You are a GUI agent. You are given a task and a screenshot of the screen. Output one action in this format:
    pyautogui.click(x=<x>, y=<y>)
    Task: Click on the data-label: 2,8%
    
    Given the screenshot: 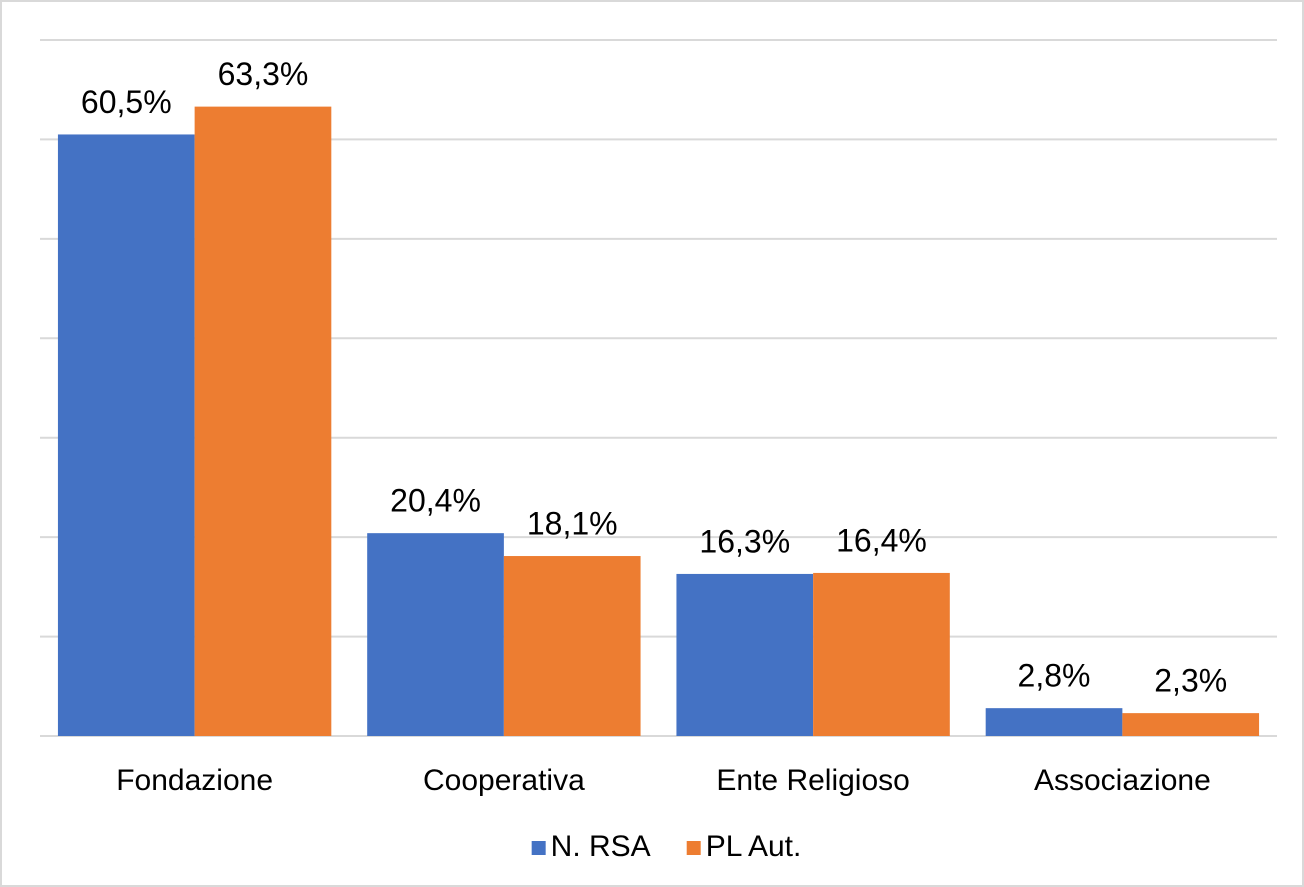 What is the action you would take?
    pyautogui.click(x=1054, y=676)
    